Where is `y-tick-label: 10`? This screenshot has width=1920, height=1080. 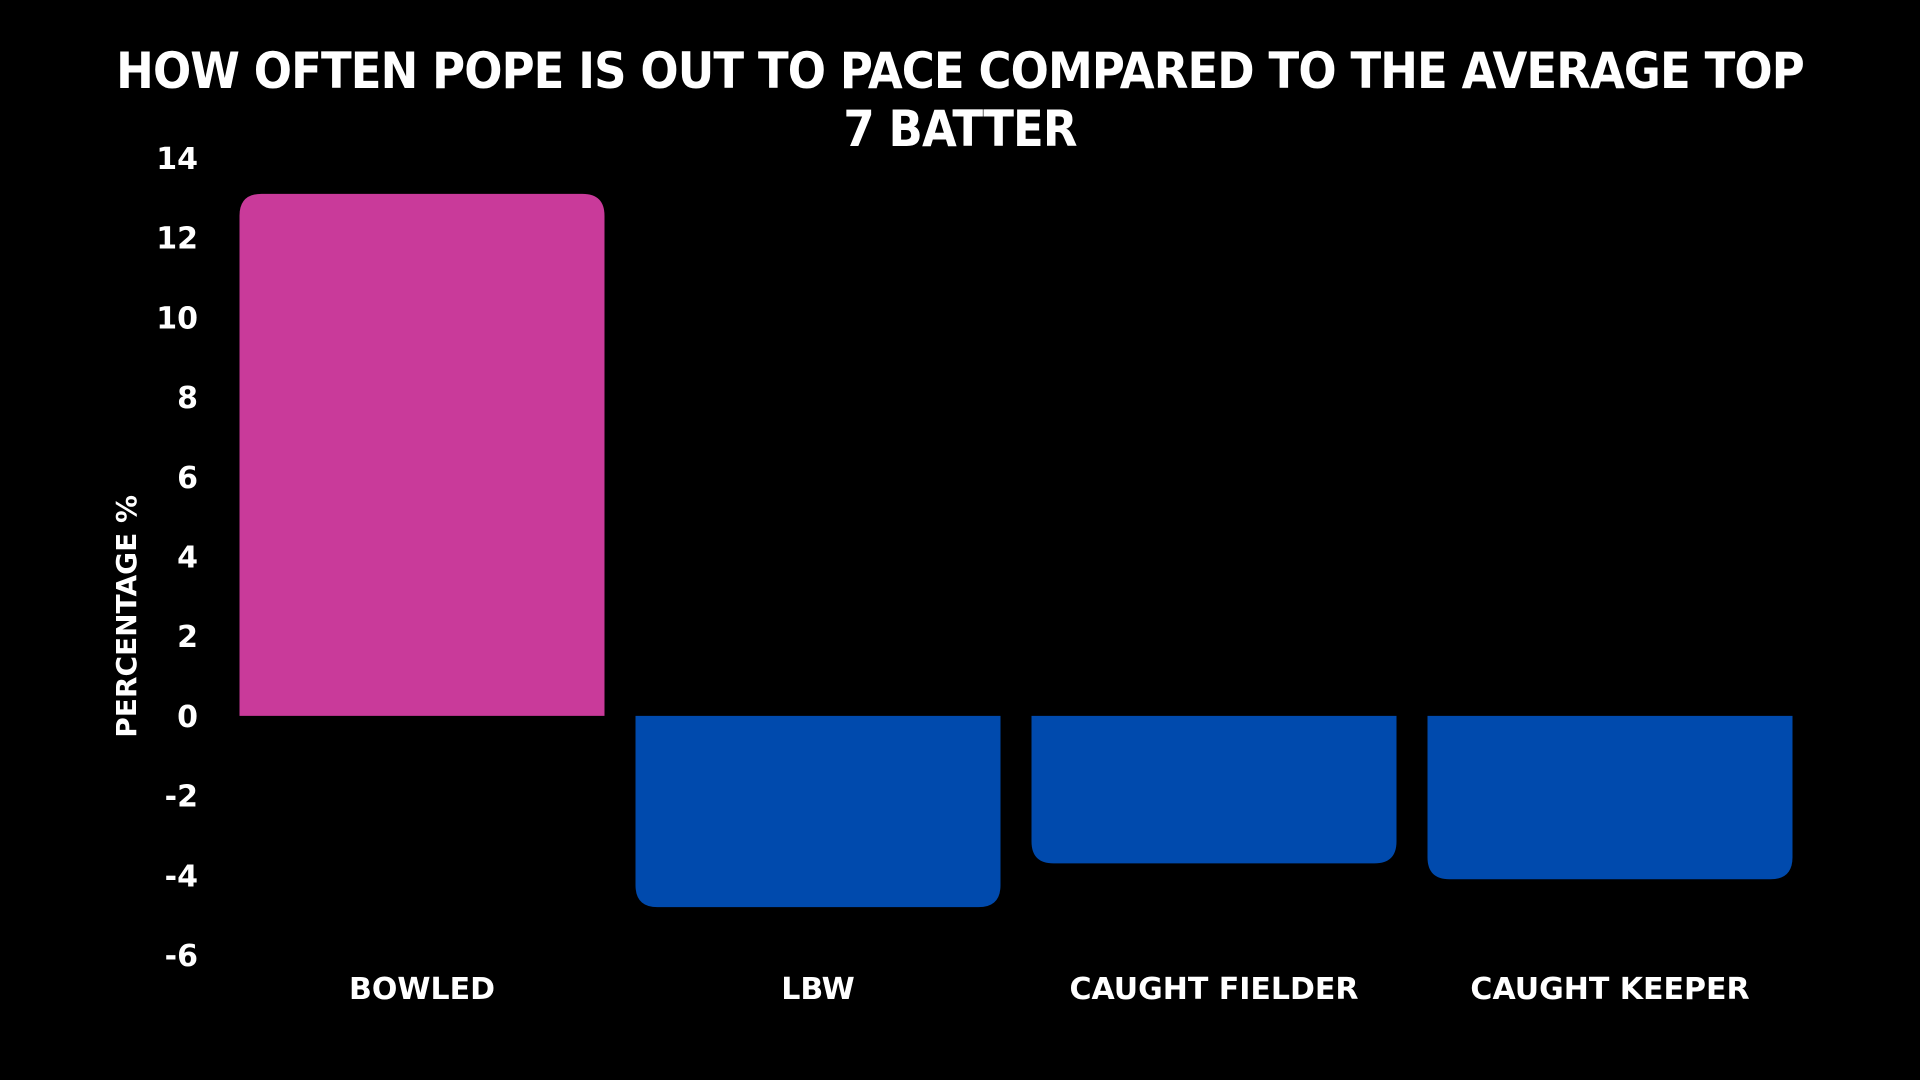
y-tick-label: 10 is located at coordinates (177, 318).